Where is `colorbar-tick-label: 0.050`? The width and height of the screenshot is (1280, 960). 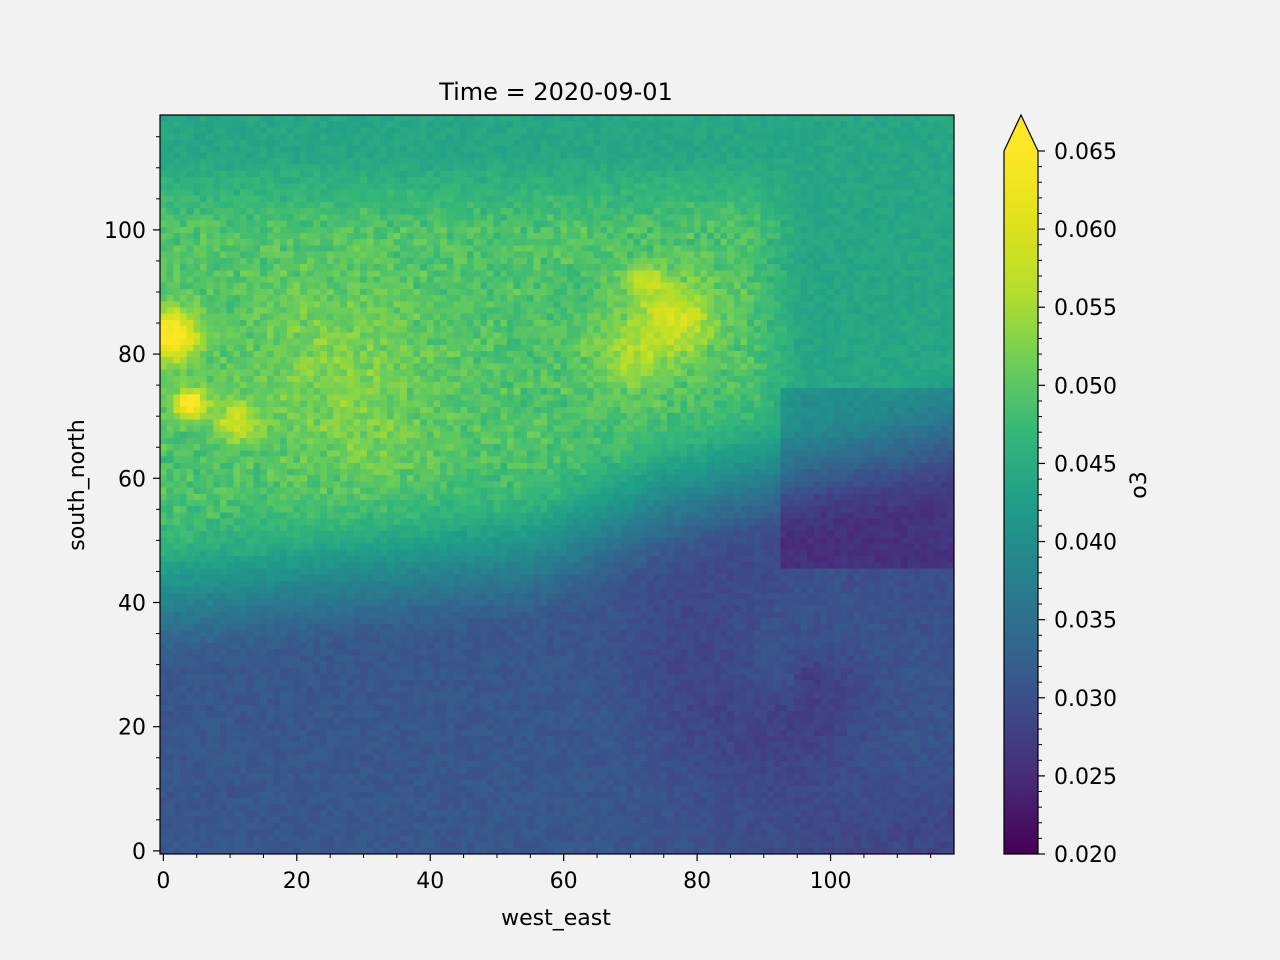
colorbar-tick-label: 0.050 is located at coordinates (1085, 386).